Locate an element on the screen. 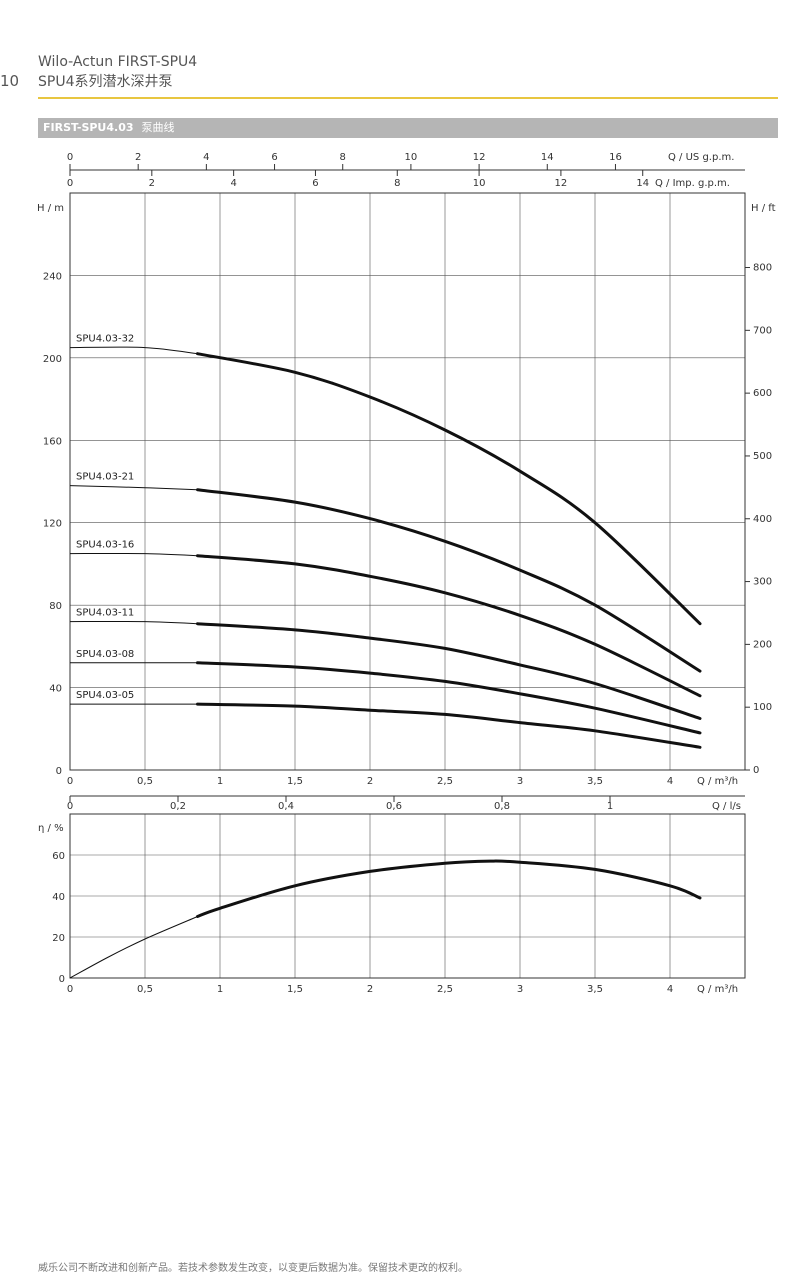 Image resolution: width=800 pixels, height=1274 pixels. eff-top-axis-tick-label: 0,6 is located at coordinates (394, 806).